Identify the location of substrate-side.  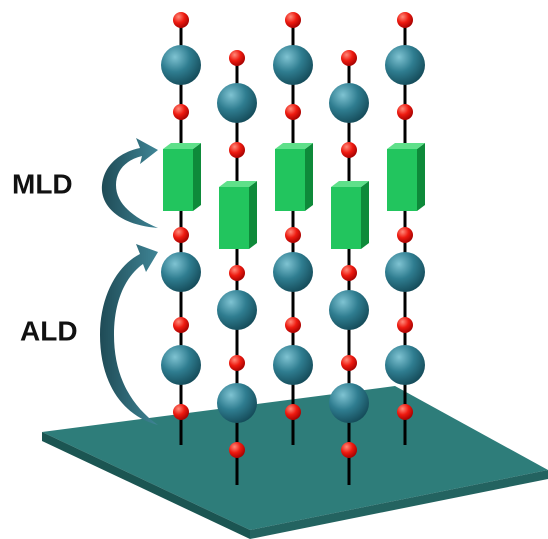
(399, 504).